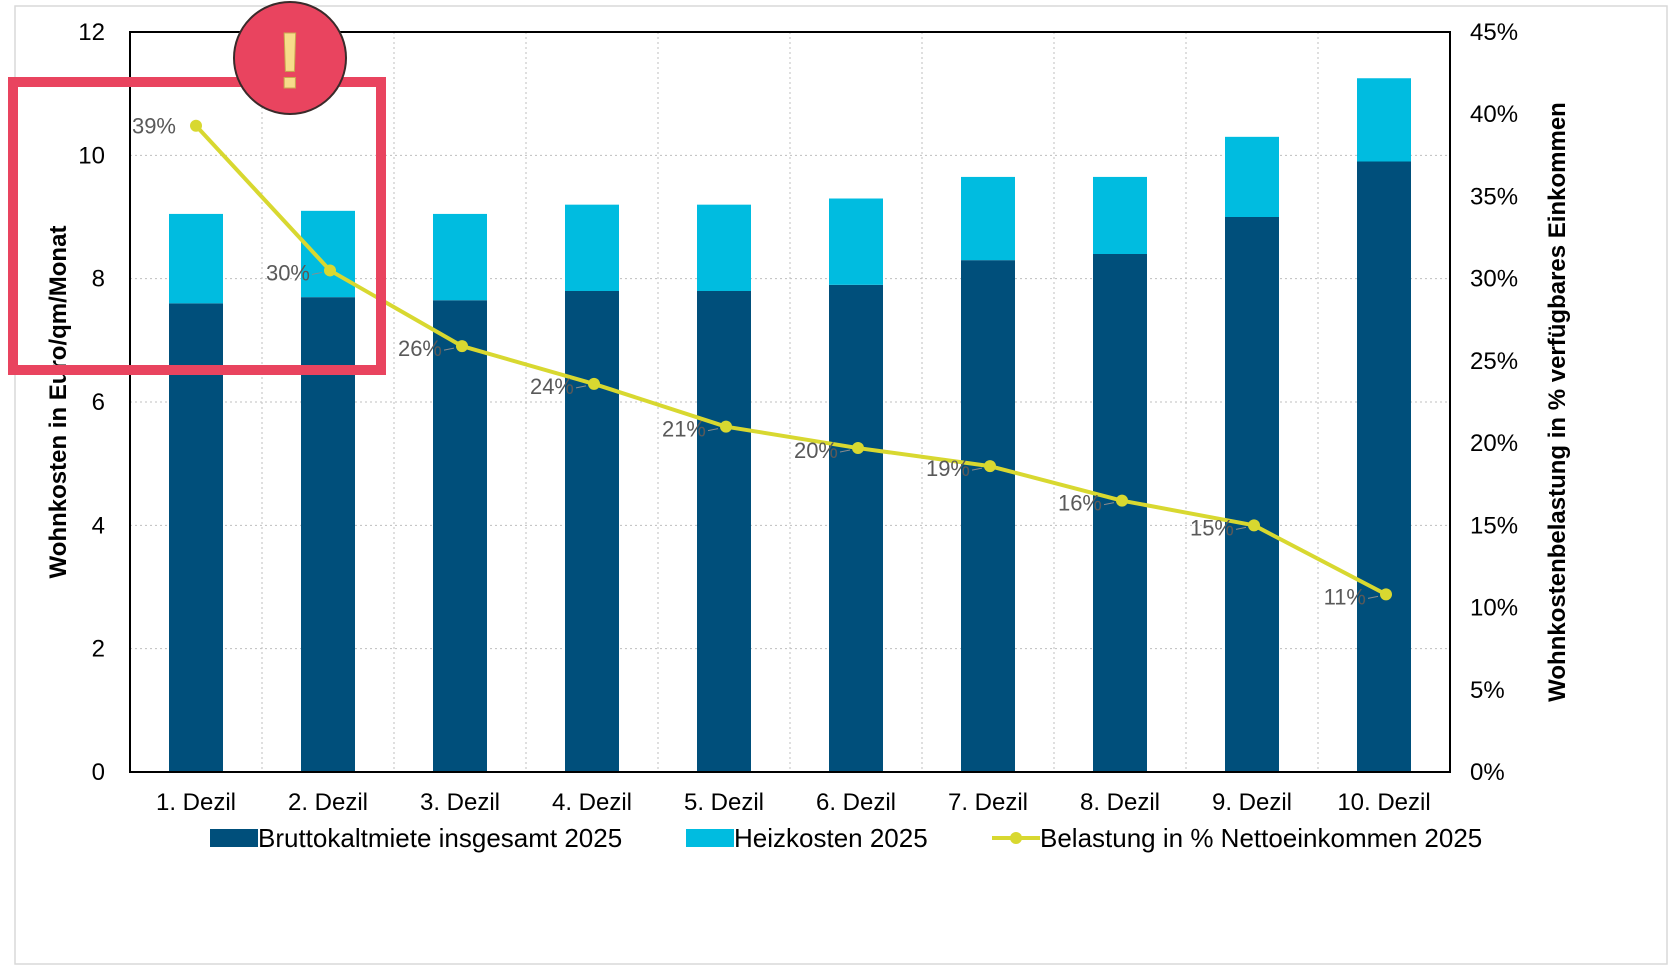  Describe the element at coordinates (1494, 361) in the screenshot. I see `right-tick-label: 25%` at that location.